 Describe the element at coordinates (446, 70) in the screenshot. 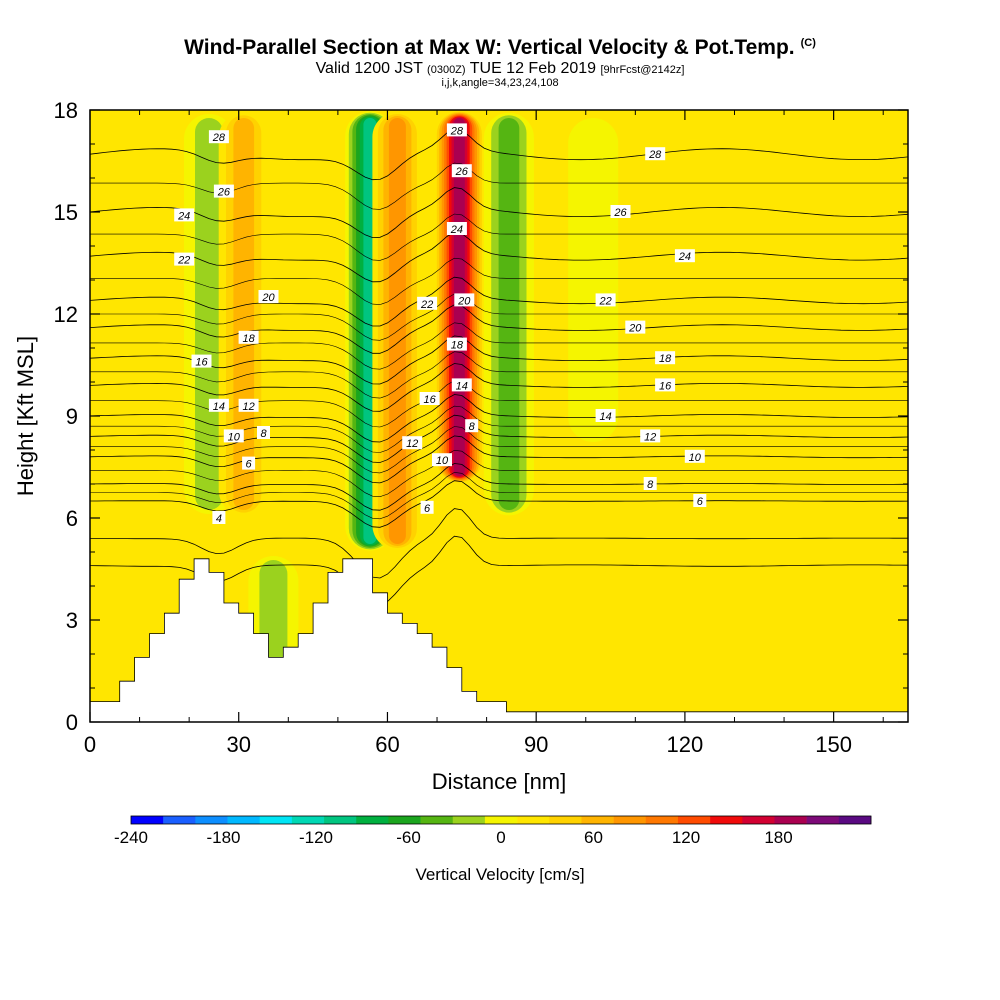

I see `valid-utc: (0300Z)` at that location.